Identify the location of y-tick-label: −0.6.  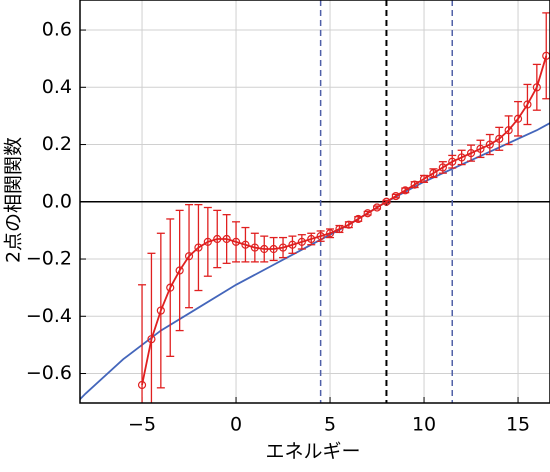
(49, 373).